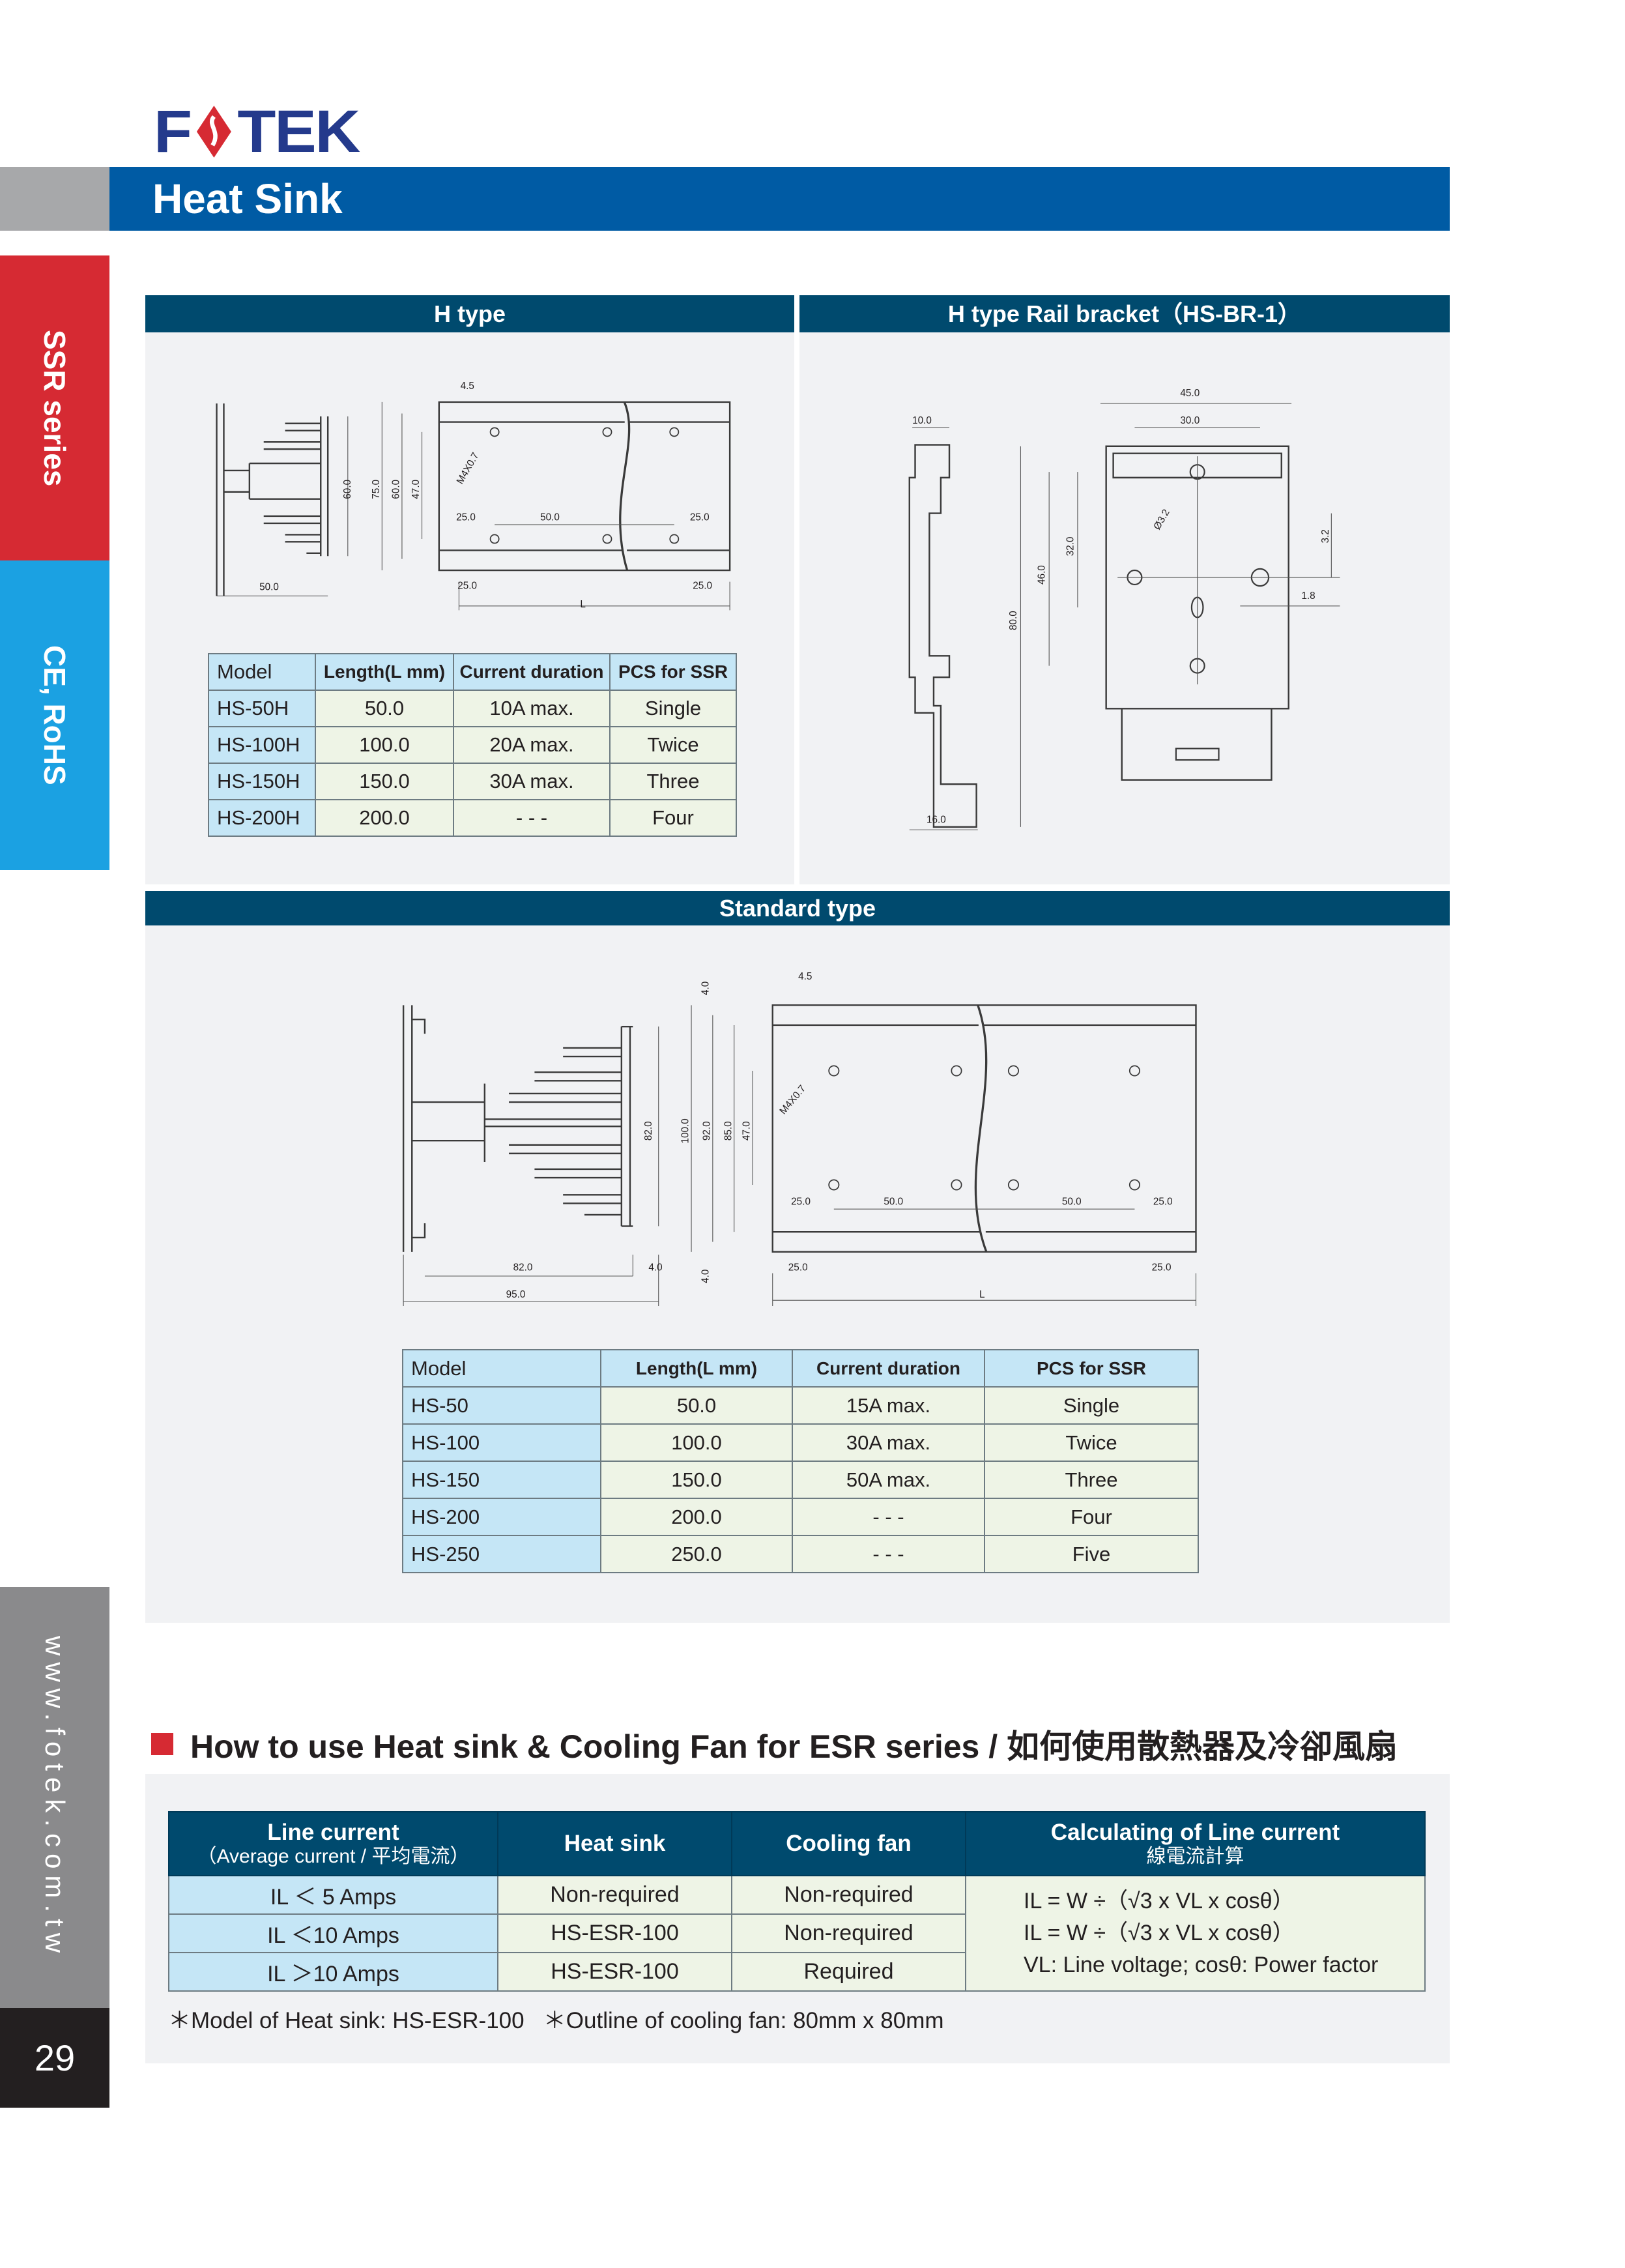 This screenshot has width=1625, height=2268. What do you see at coordinates (800, 1480) in the screenshot?
I see `table-row: HS-150 150.0 50A max. Three` at bounding box center [800, 1480].